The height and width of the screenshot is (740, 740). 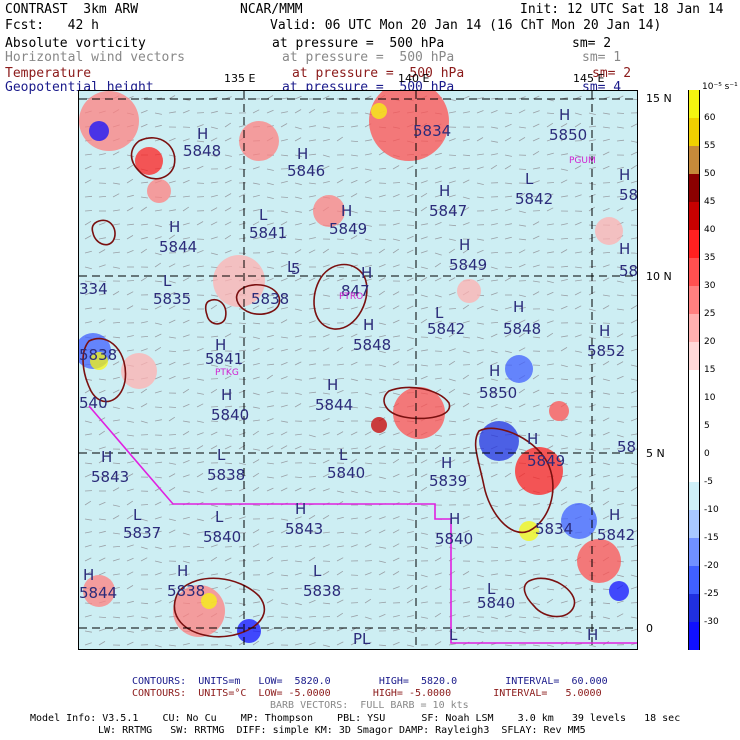 I want to click on height-value-label: 584, so click(x=627, y=447).